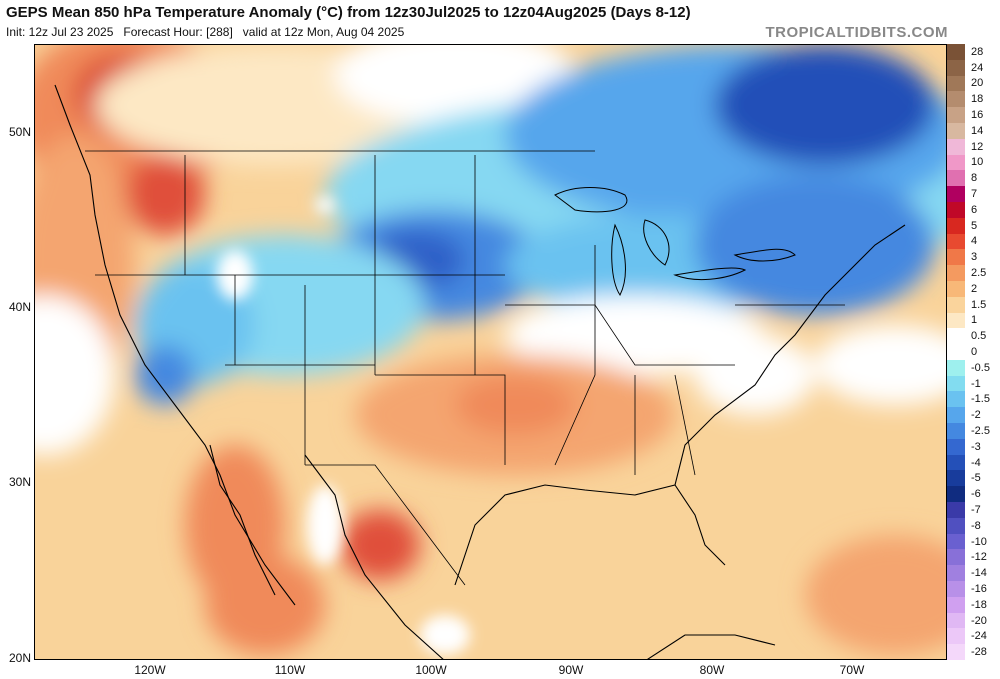  What do you see at coordinates (974, 257) in the screenshot?
I see `colorbar-label: 3` at bounding box center [974, 257].